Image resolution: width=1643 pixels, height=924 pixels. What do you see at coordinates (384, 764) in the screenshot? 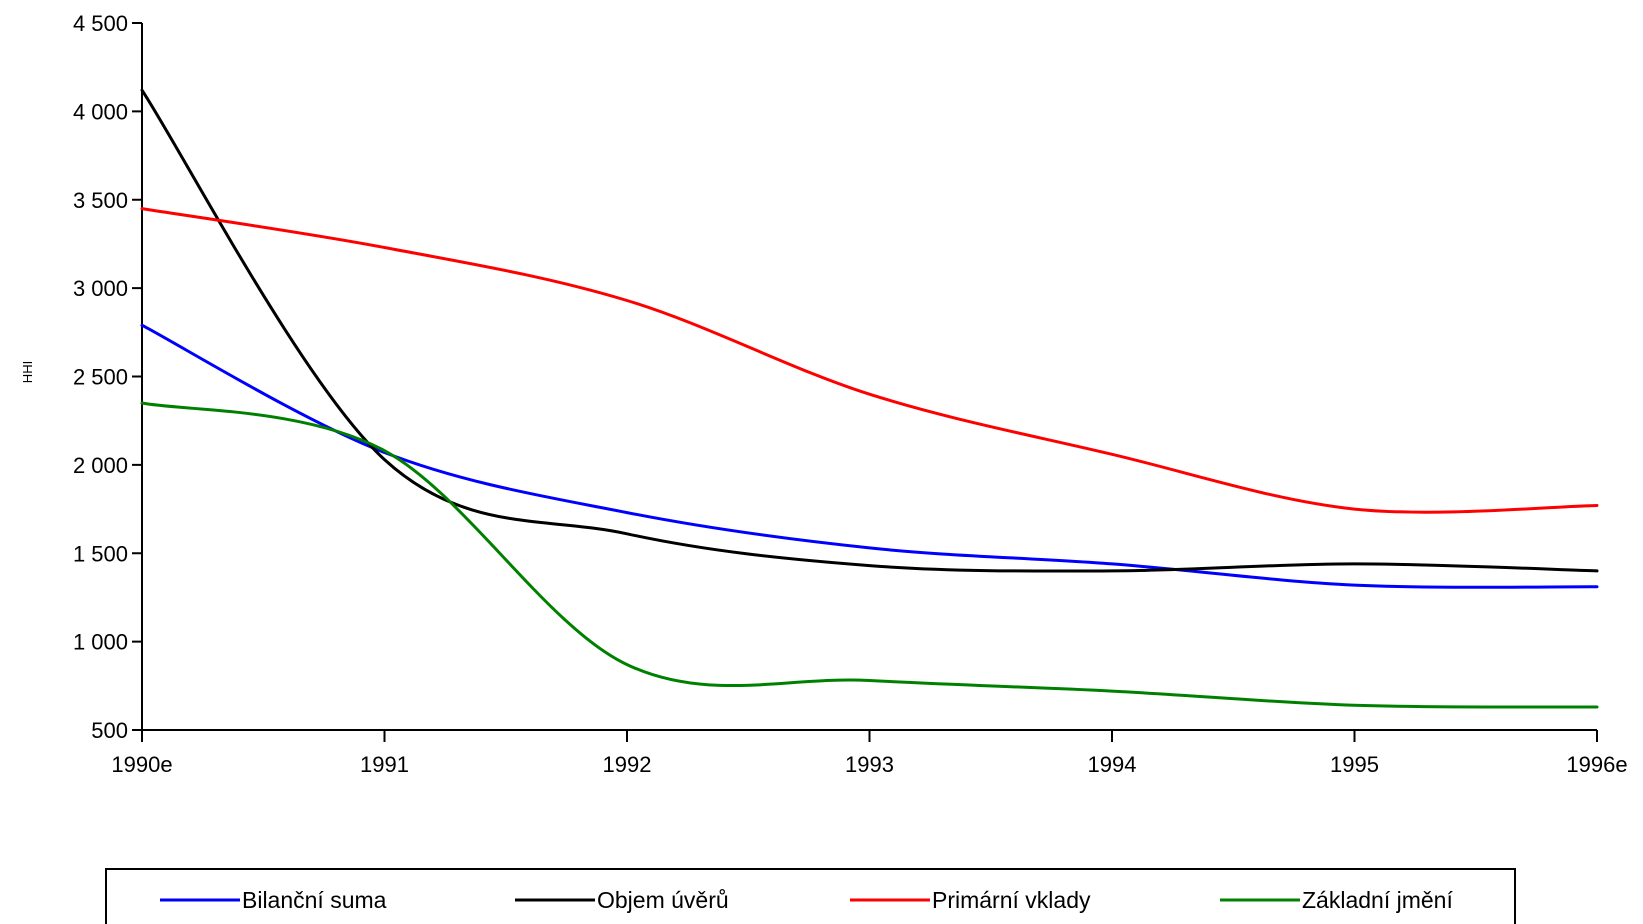
I see `x-tick-label: 1991` at bounding box center [384, 764].